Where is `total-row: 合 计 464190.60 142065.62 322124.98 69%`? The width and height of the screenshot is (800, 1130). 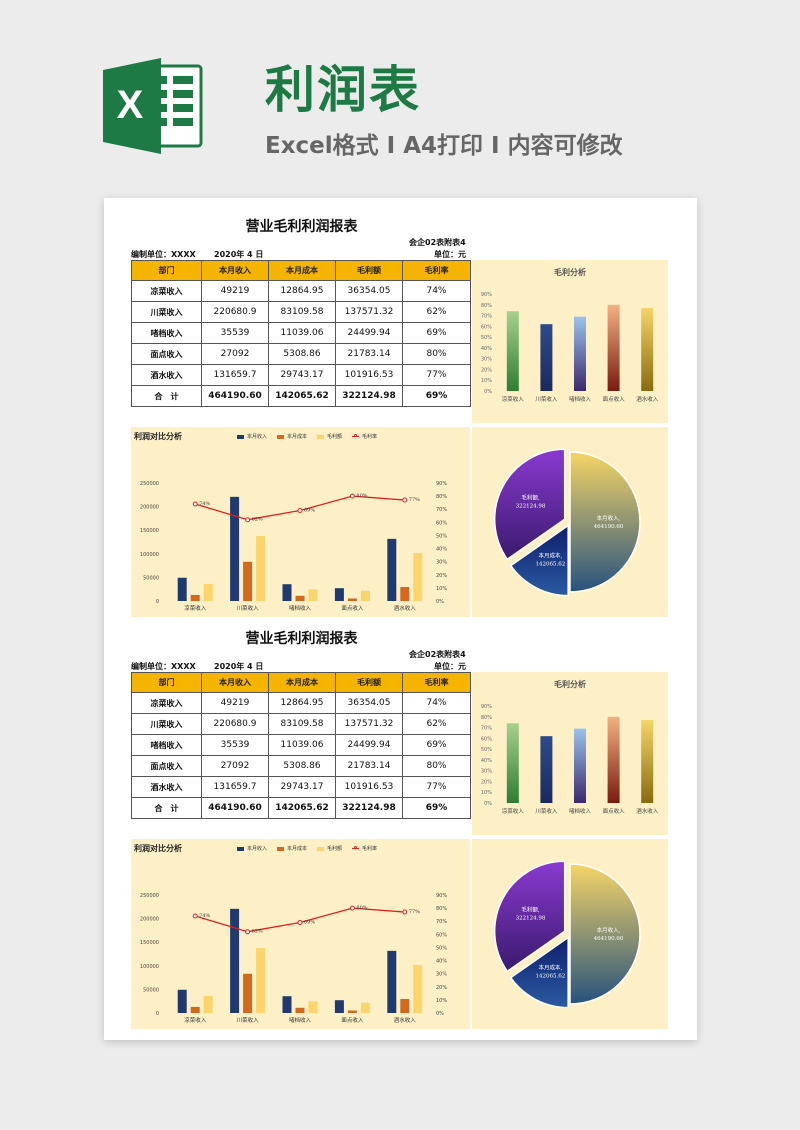
total-row: 合 计 464190.60 142065.62 322124.98 69% is located at coordinates (301, 396).